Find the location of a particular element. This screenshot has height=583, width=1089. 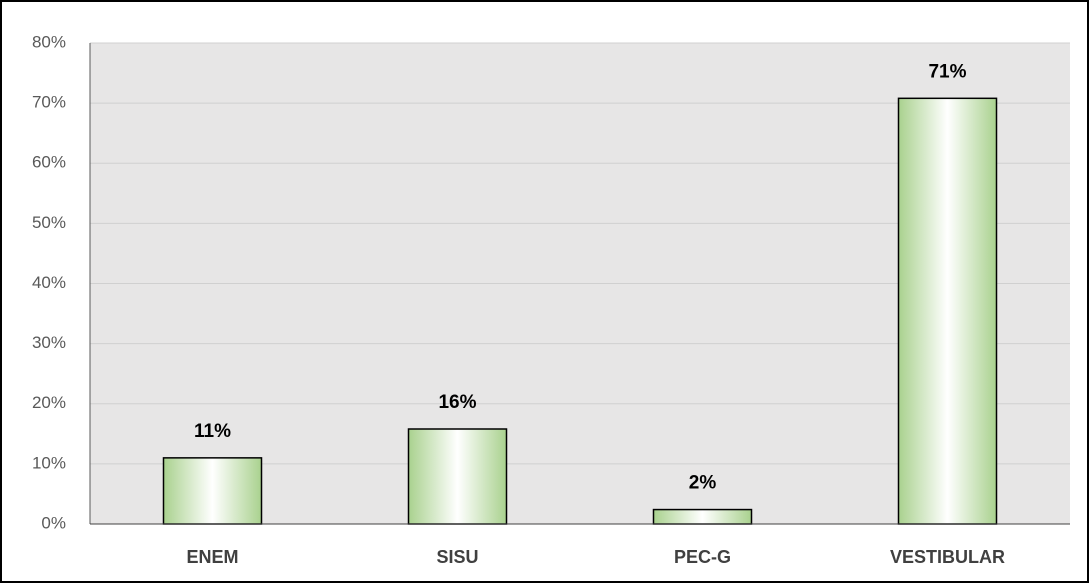

value-label: 71% is located at coordinates (947, 71).